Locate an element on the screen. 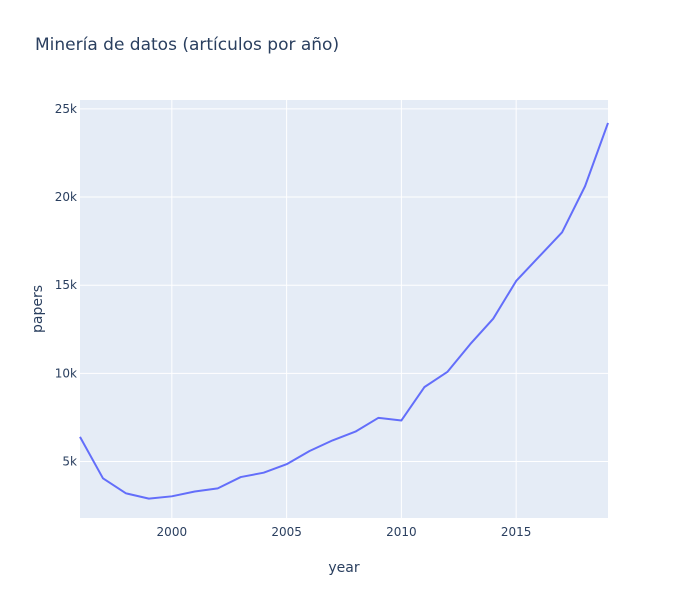 The width and height of the screenshot is (700, 604). y-tick-label: 10k is located at coordinates (66, 373).